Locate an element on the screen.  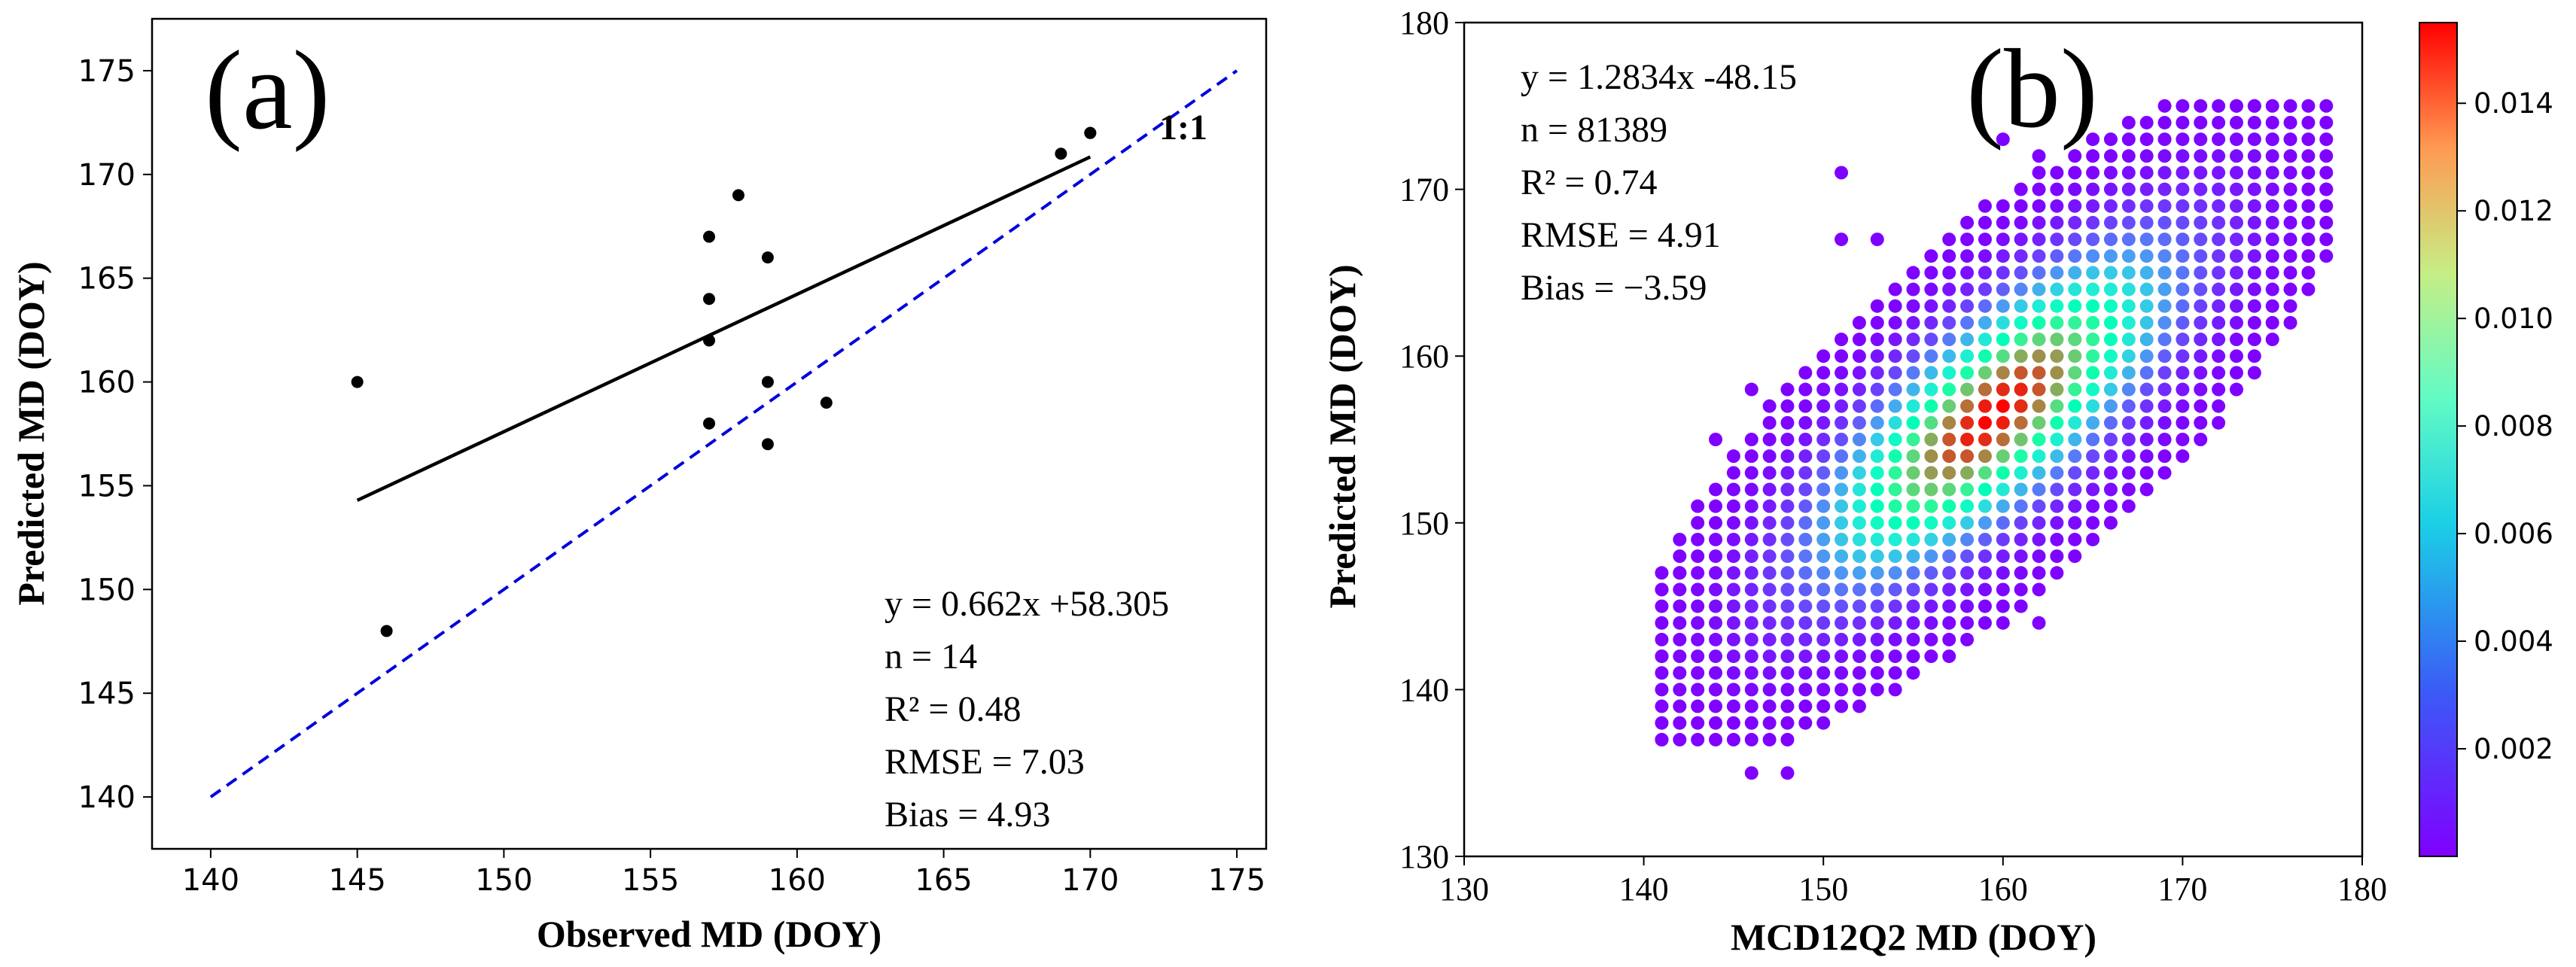
panel-a-xtick-label: 140 is located at coordinates (211, 880).